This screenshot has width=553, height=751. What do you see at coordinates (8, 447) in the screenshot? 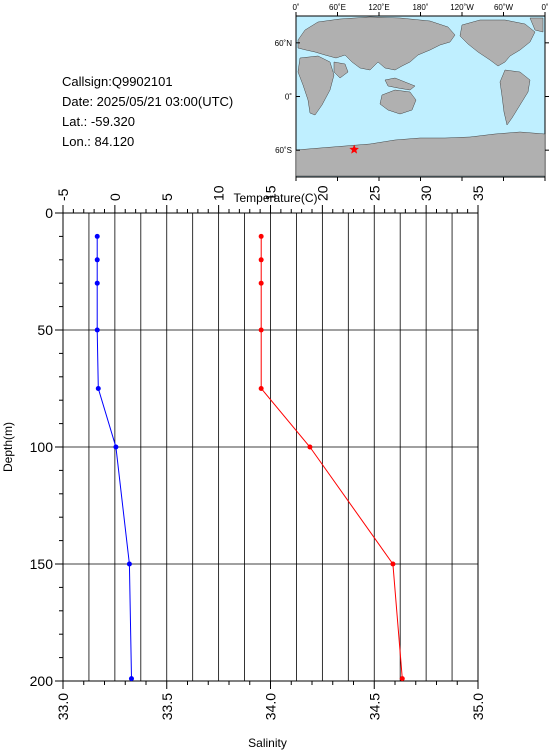
I see `depth-axis-title: Depth(m)` at bounding box center [8, 447].